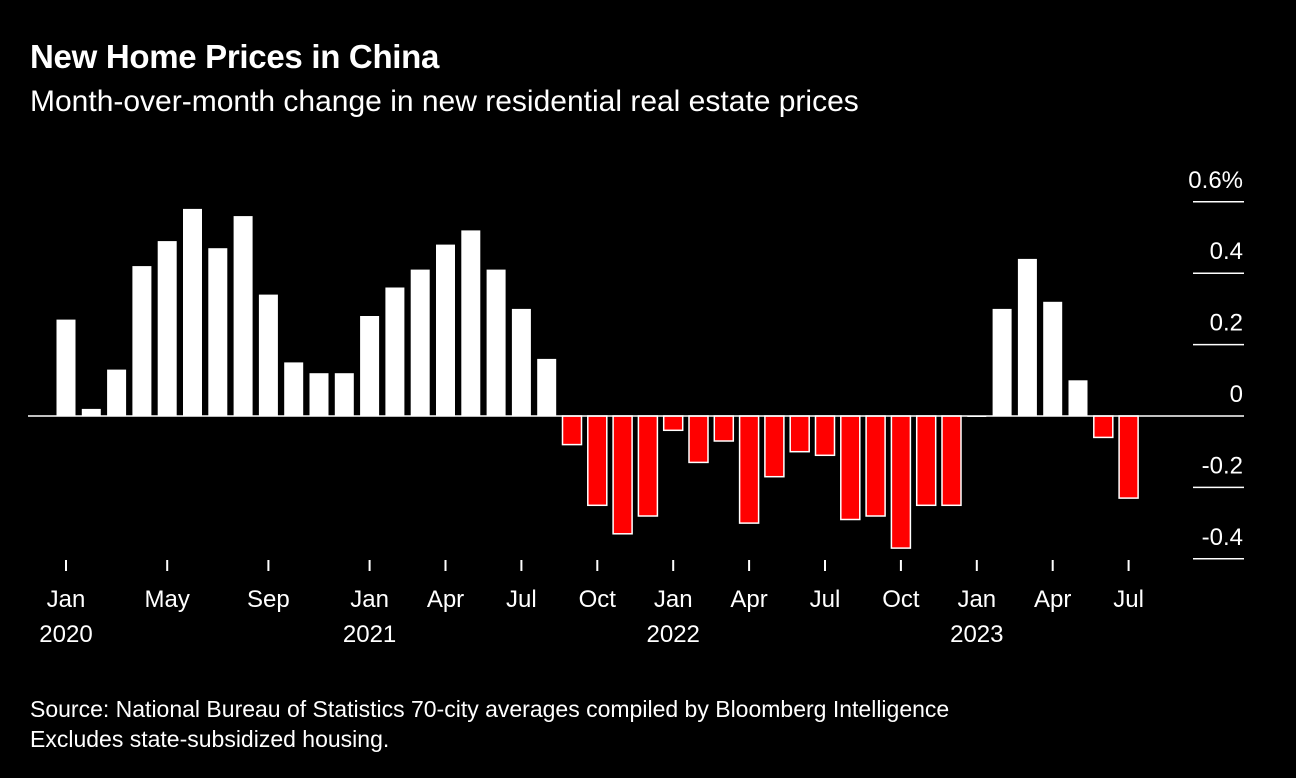 Image resolution: width=1296 pixels, height=778 pixels. What do you see at coordinates (210, 739) in the screenshot?
I see `housing-note: Excludes state-subsidized housing.` at bounding box center [210, 739].